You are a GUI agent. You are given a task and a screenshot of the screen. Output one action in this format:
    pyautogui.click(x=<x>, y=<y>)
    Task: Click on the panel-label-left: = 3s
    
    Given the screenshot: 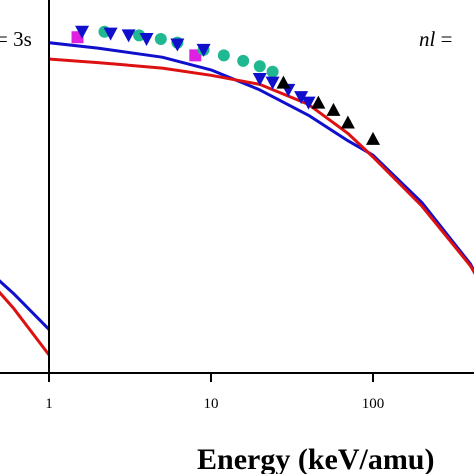 What is the action you would take?
    pyautogui.click(x=16, y=39)
    